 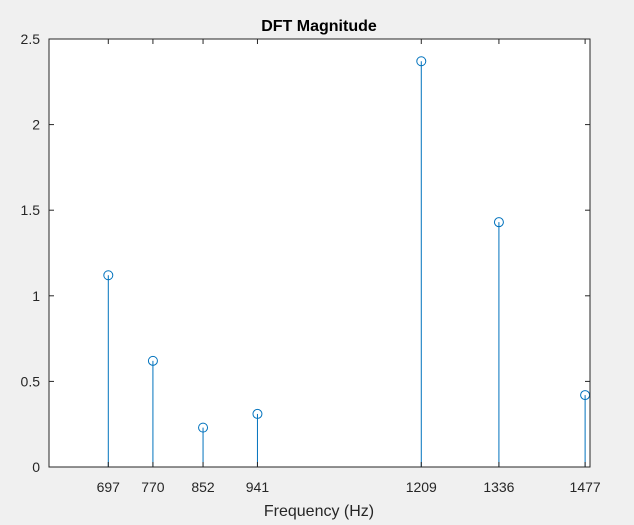 I want to click on x-axis-label: Frequency (Hz), so click(x=319, y=511).